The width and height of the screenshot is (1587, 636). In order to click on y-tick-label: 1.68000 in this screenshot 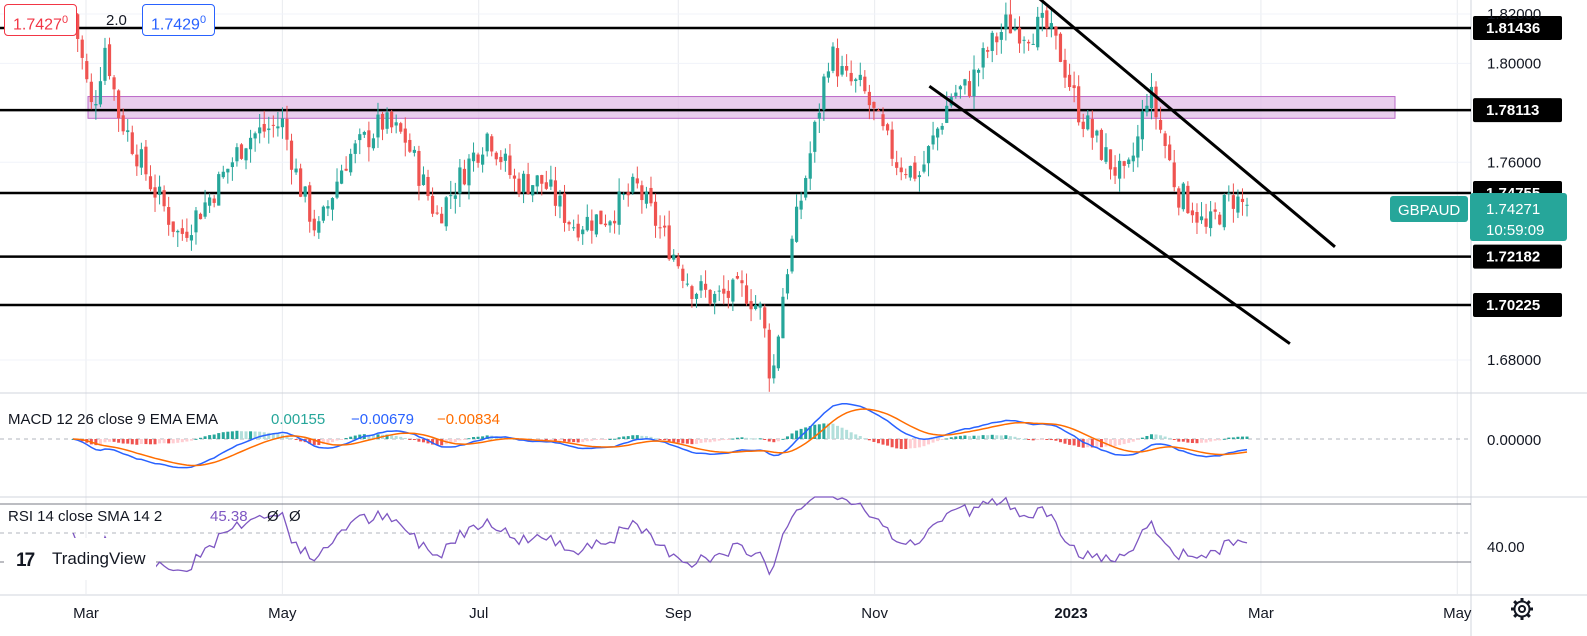, I will do `click(1514, 360)`.